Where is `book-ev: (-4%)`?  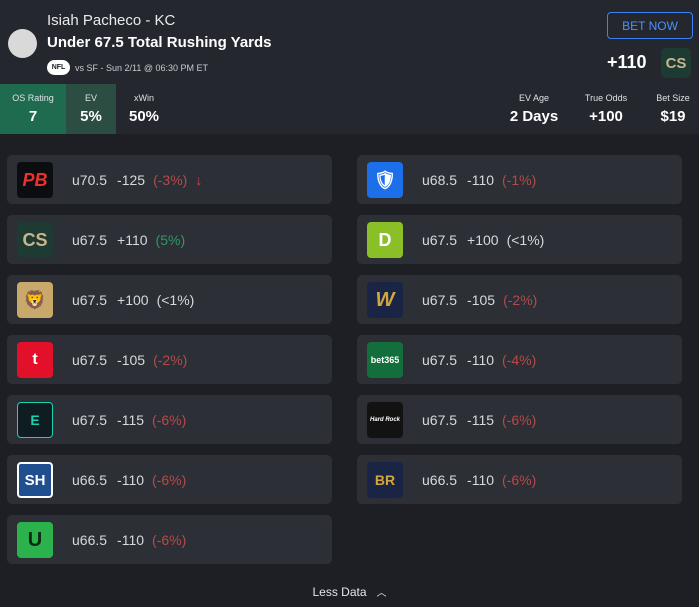
book-ev: (-4%) is located at coordinates (519, 359).